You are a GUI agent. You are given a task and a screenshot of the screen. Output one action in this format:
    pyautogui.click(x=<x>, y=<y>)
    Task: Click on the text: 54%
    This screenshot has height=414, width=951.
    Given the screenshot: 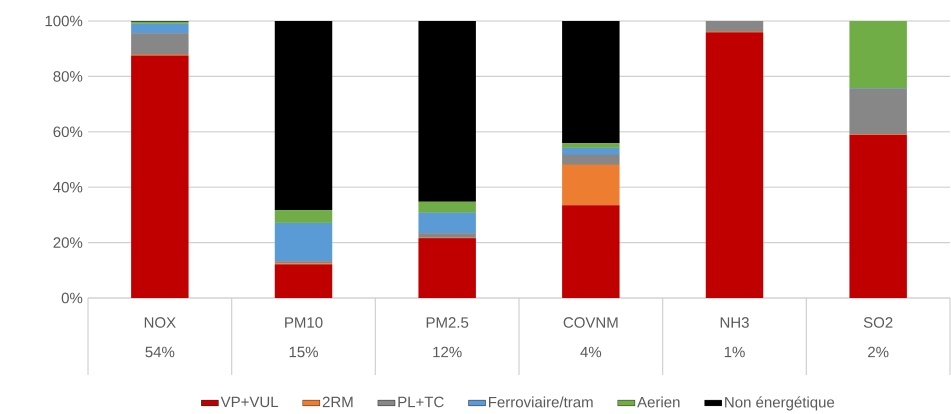 What is the action you would take?
    pyautogui.click(x=159, y=352)
    